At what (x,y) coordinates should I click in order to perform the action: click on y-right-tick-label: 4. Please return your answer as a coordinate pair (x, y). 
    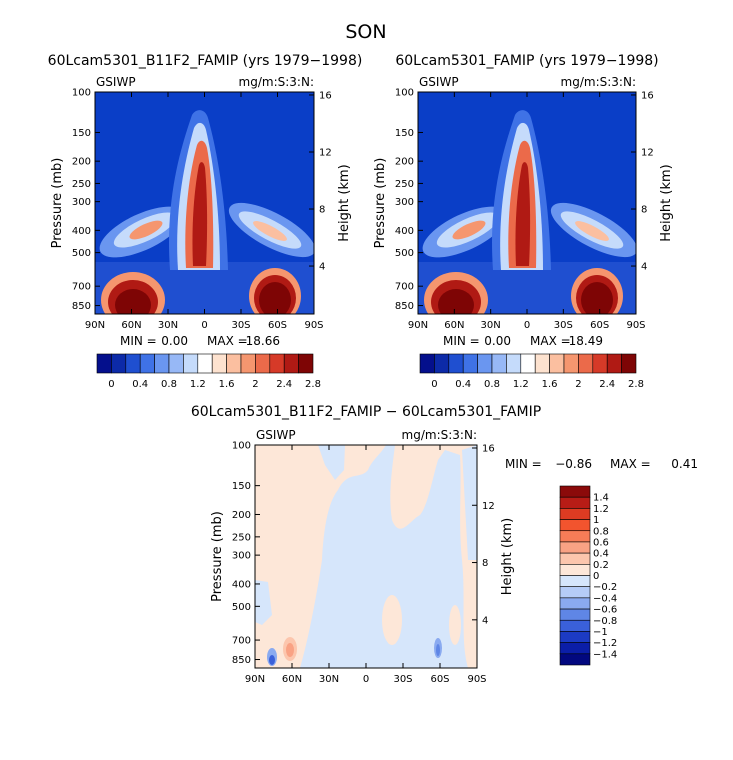
    Looking at the image, I should click on (644, 267).